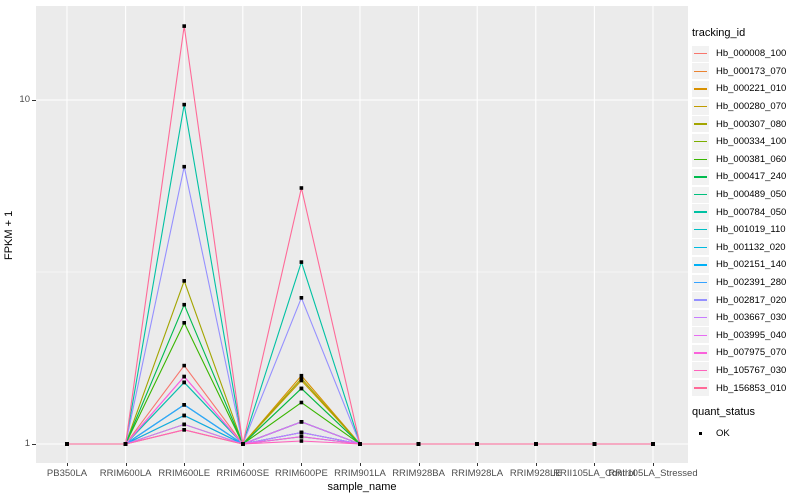 Image resolution: width=800 pixels, height=500 pixels. Describe the element at coordinates (751, 318) in the screenshot. I see `legend-item-label: Hb_003667_030` at that location.